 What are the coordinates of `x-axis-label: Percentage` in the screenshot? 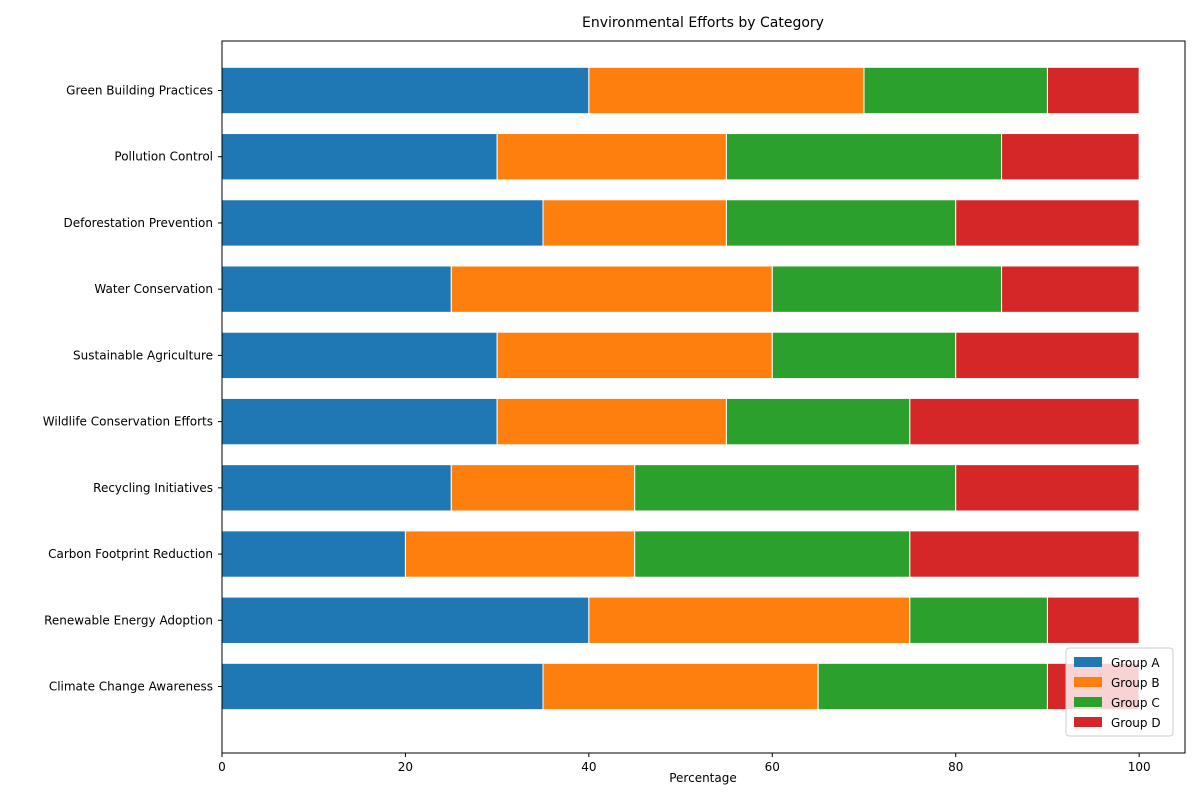 It's located at (703, 778).